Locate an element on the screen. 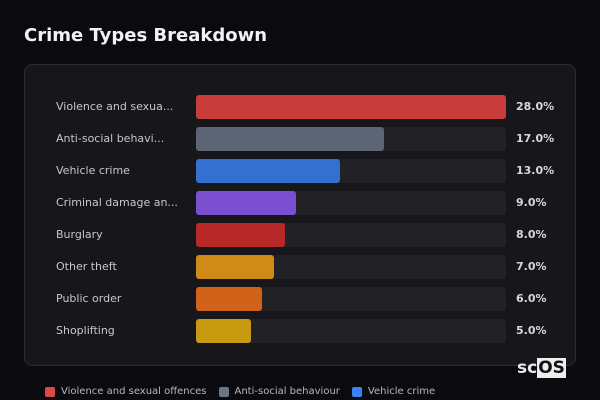 Image resolution: width=600 pixels, height=400 pixels. value-label: 7.0% is located at coordinates (531, 266).